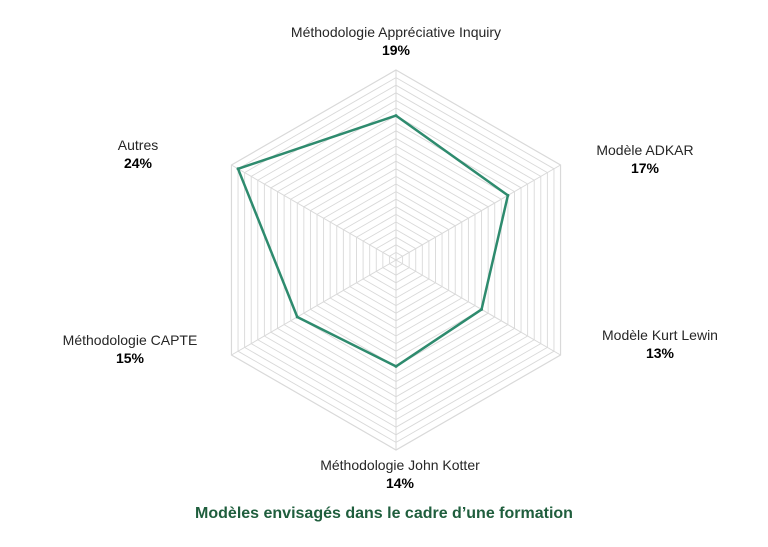 This screenshot has height=547, width=768. Describe the element at coordinates (660, 335) in the screenshot. I see `axis-label: Modèle Kurt Lewin` at that location.